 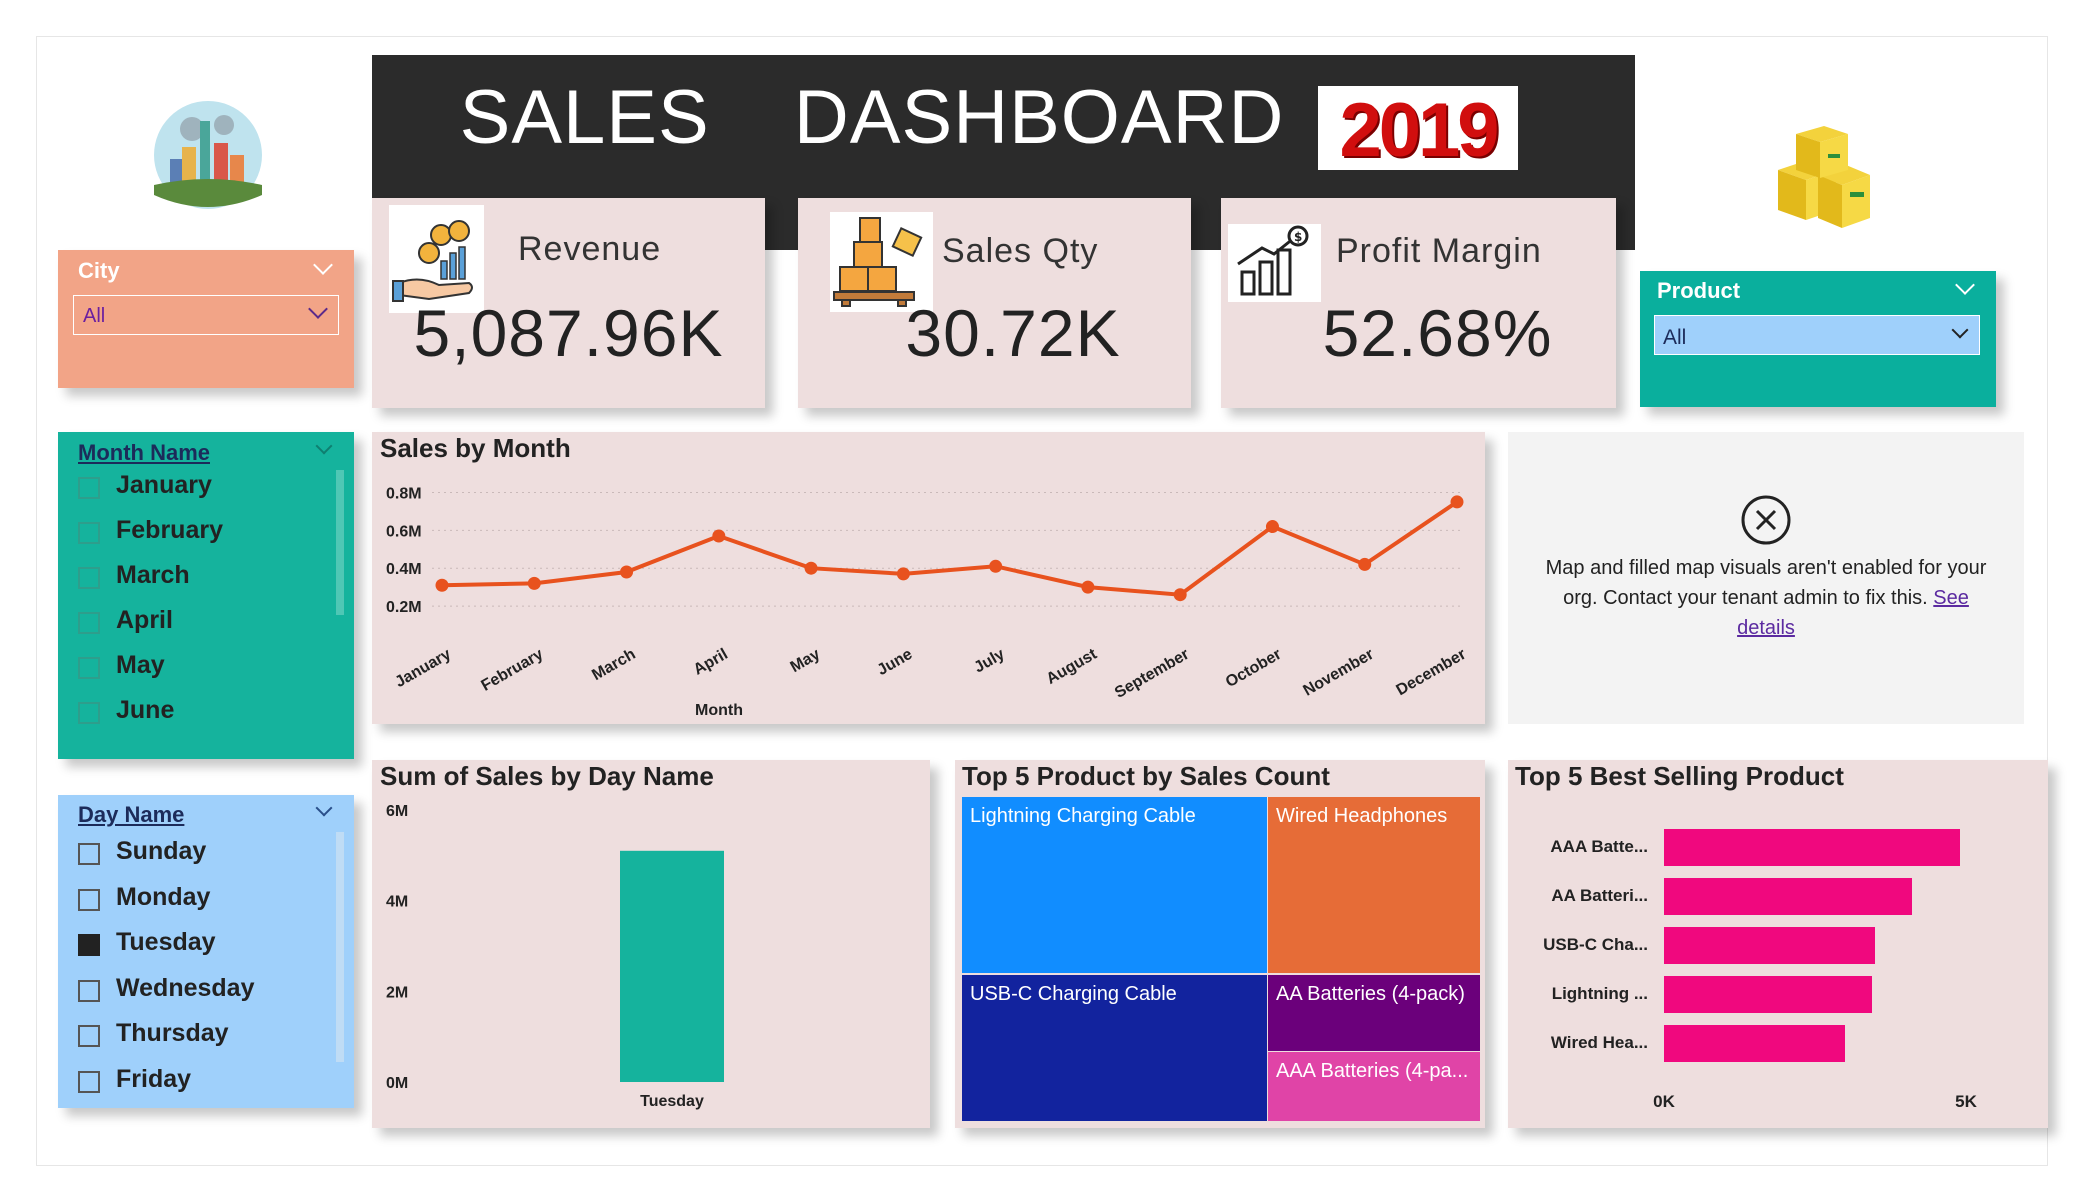 I want to click on month-option-label: March, so click(x=153, y=575).